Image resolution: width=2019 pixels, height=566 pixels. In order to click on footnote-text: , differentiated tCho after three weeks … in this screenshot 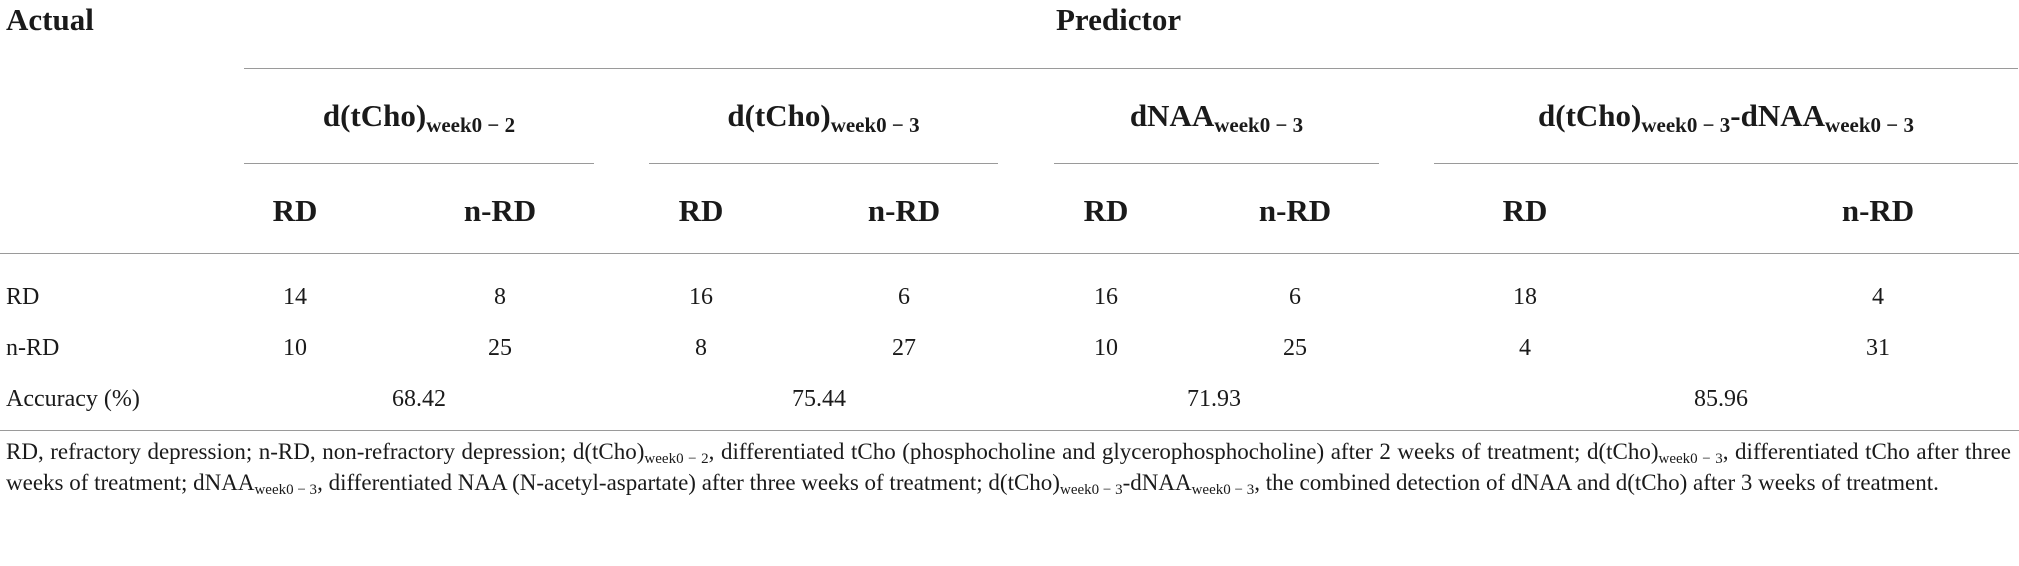, I will do `click(1008, 467)`.